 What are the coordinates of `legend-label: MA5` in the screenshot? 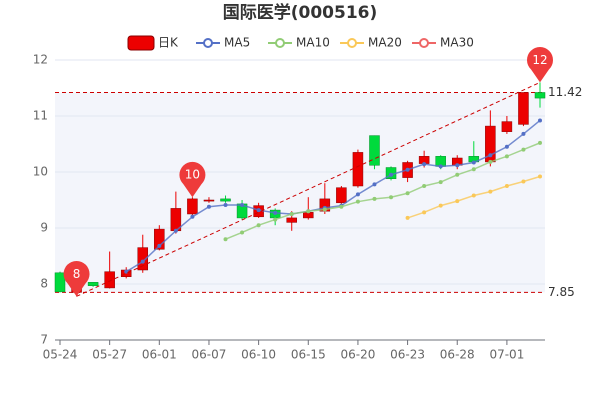 It's located at (237, 43).